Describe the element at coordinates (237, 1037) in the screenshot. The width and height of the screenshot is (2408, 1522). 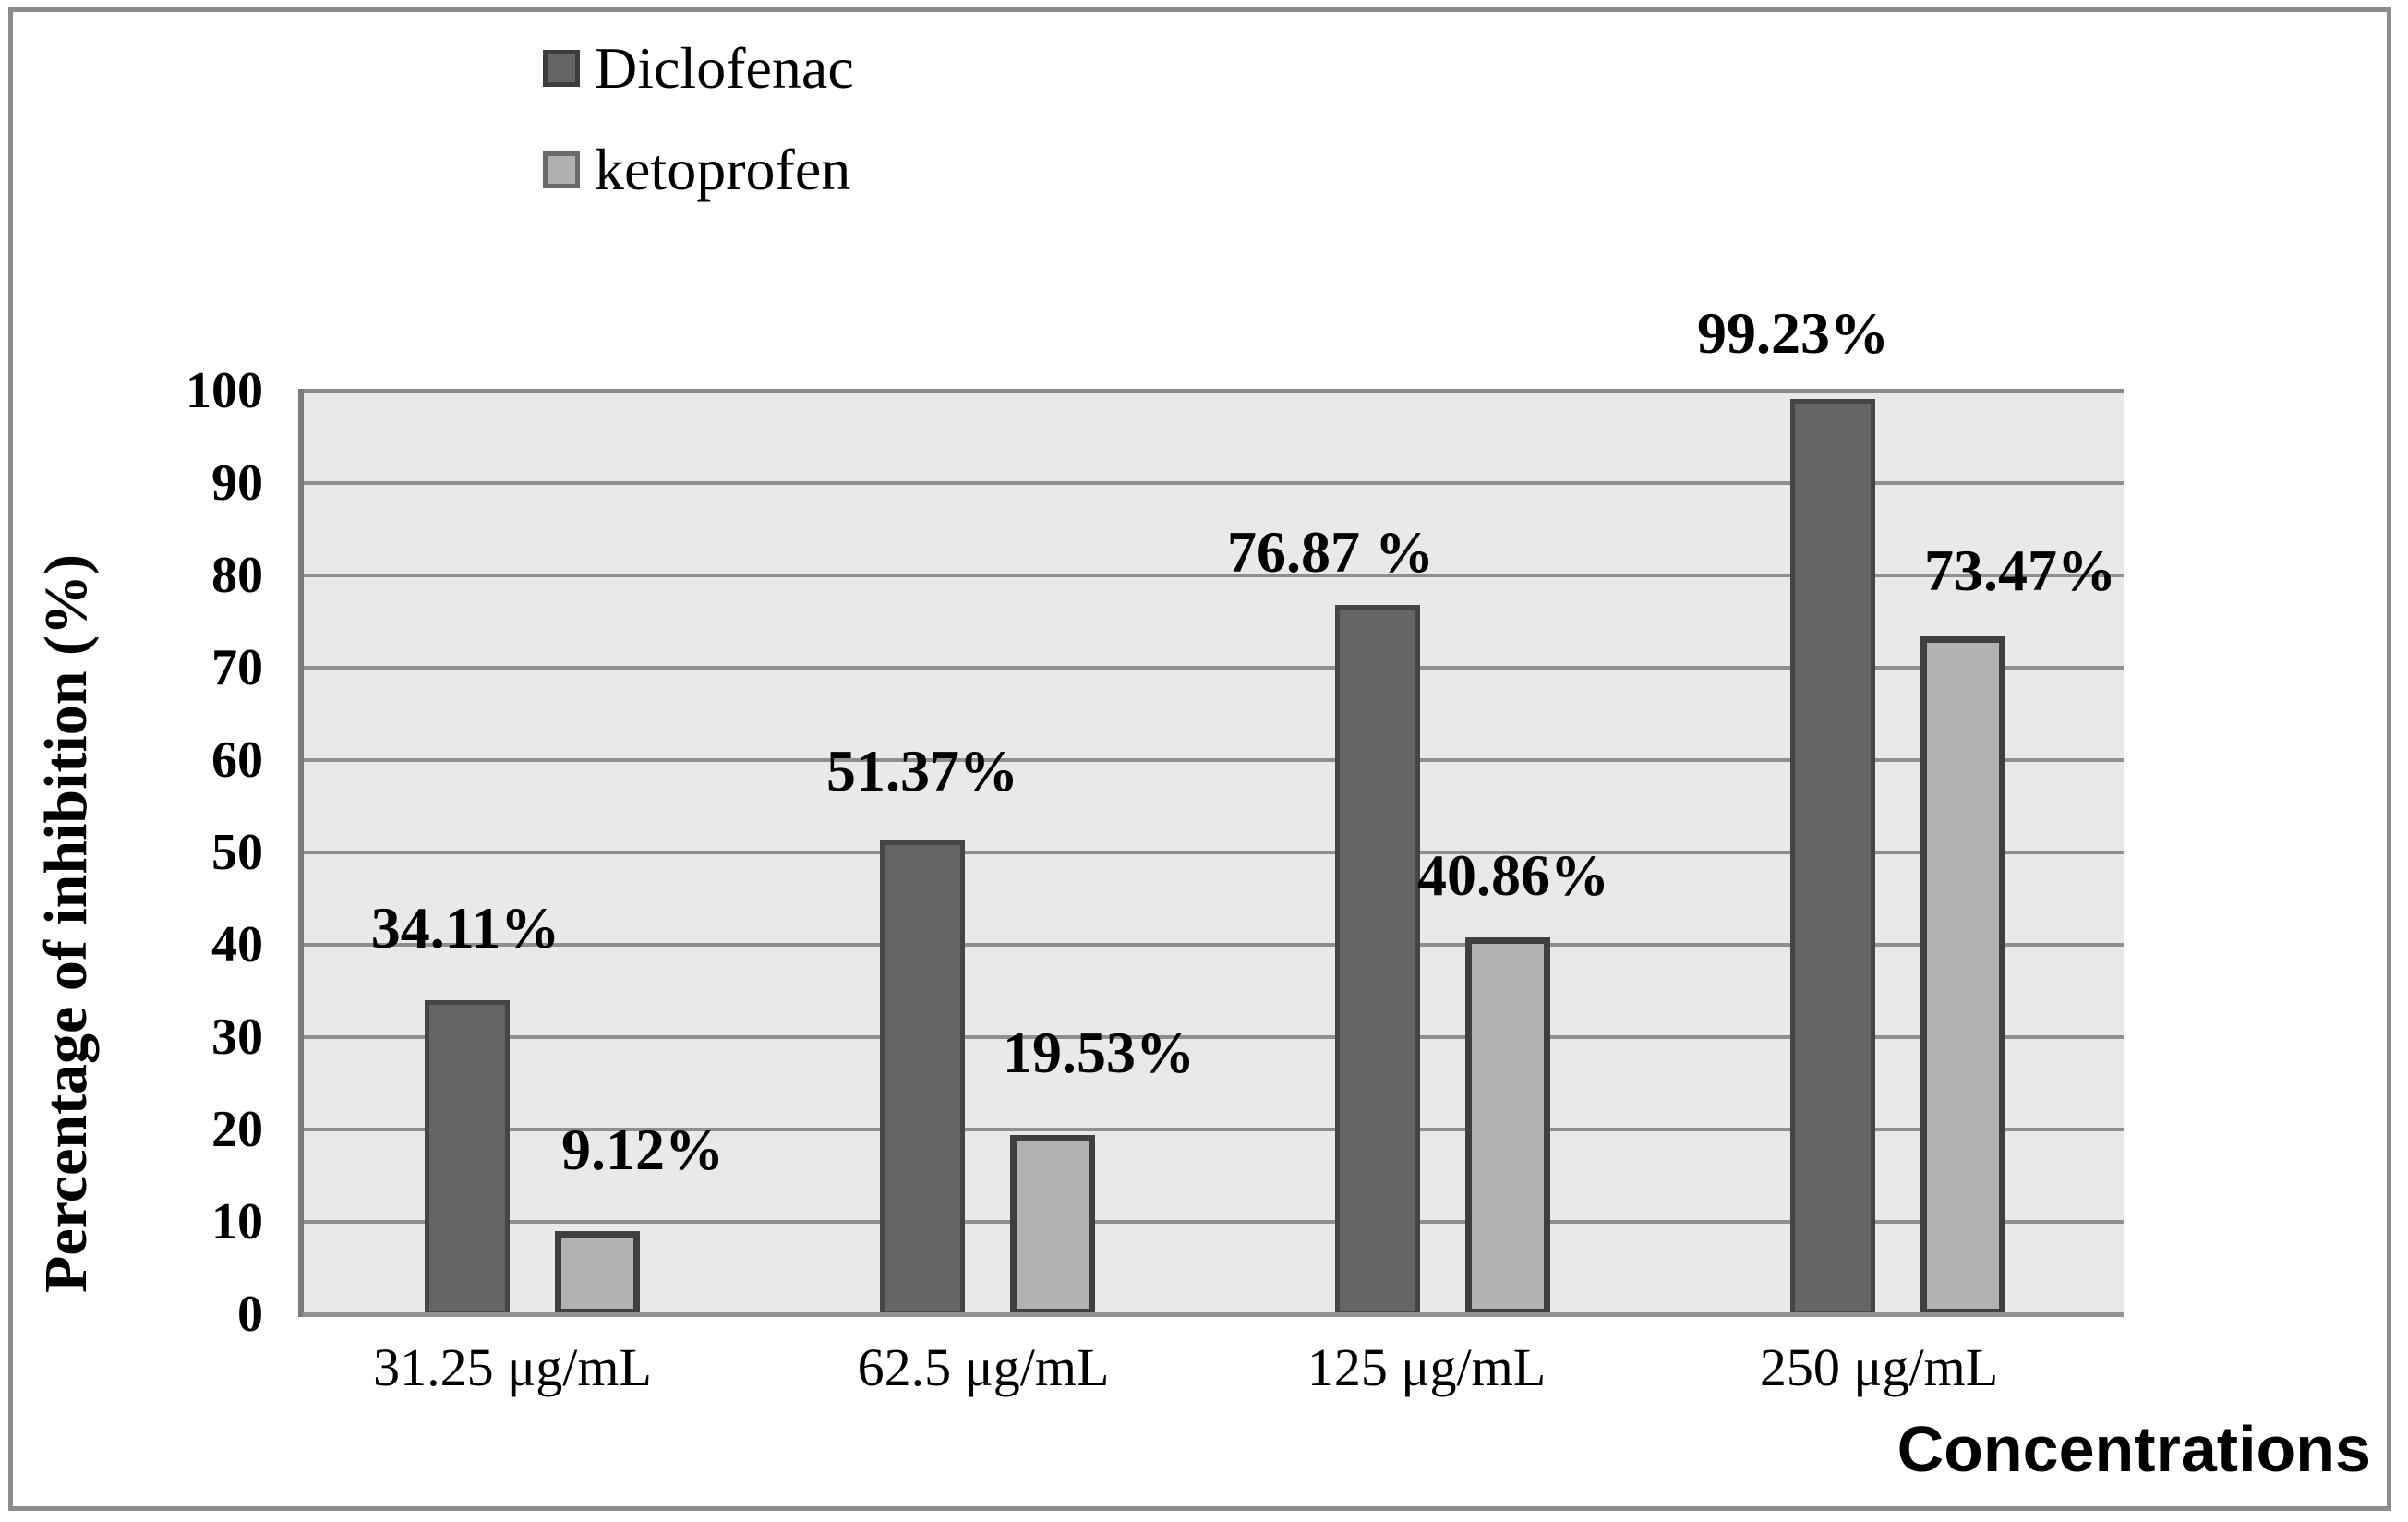
I see `y-tick-label-30: 30` at that location.